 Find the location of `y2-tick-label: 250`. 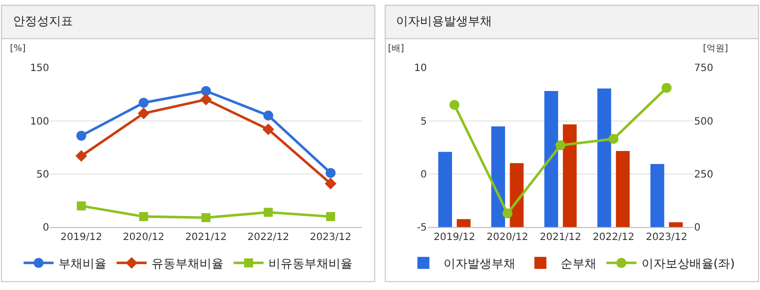

y2-tick-label: 250 is located at coordinates (704, 175).